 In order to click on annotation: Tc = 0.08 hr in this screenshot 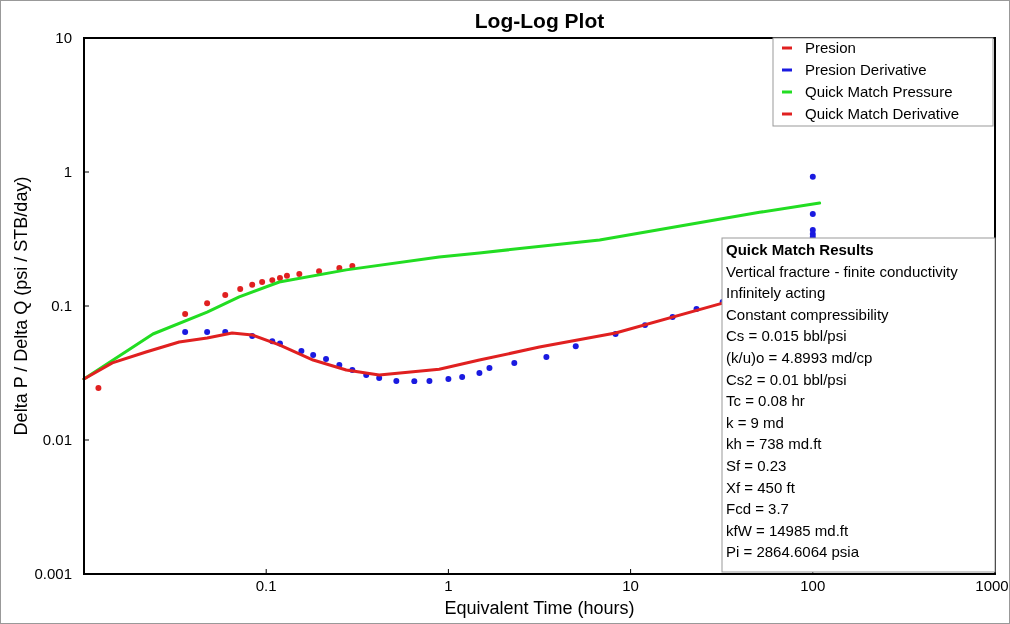, I will do `click(765, 401)`.